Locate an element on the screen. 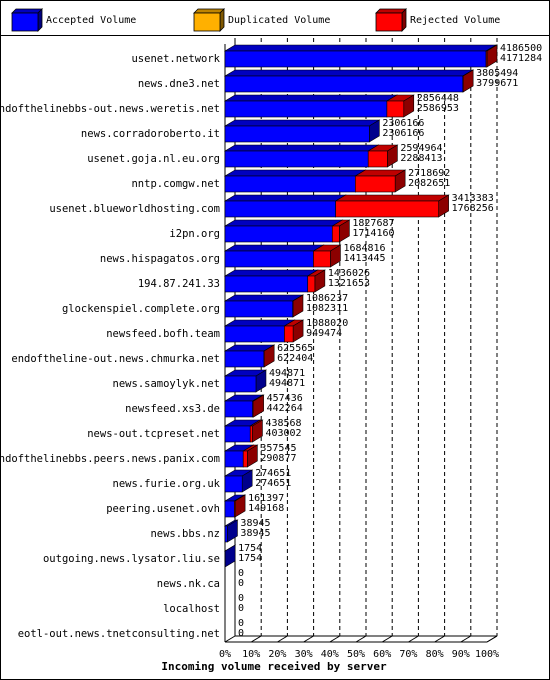 The width and height of the screenshot is (550, 680). category-label: usenet.blueworldhosting.com is located at coordinates (134, 209).